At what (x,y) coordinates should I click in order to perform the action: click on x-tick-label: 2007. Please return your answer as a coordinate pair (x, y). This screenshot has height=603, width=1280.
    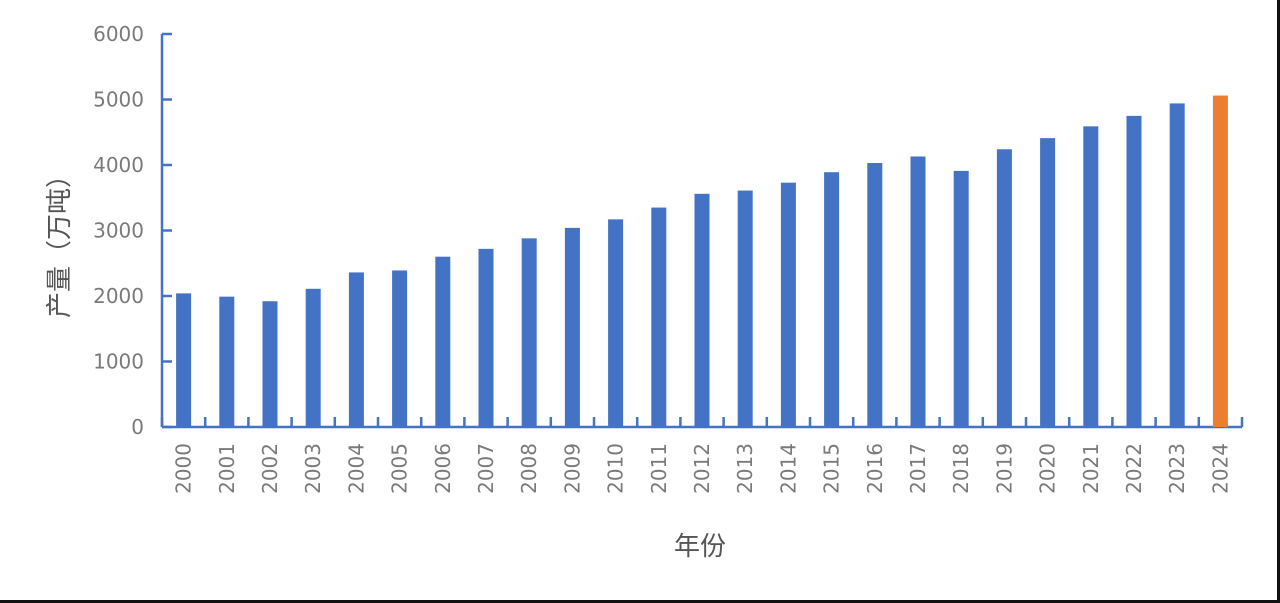
    Looking at the image, I should click on (486, 468).